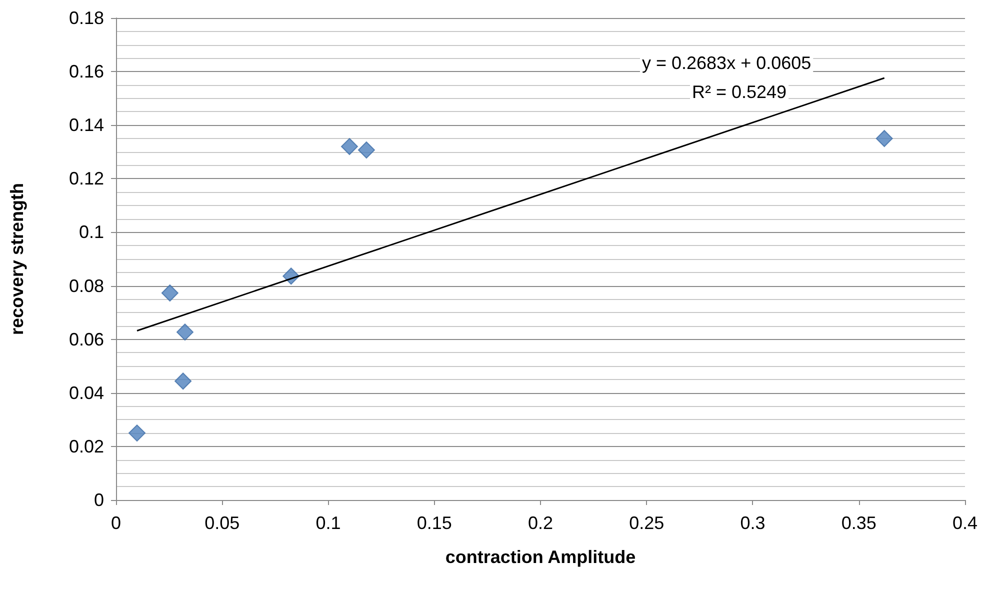  What do you see at coordinates (965, 523) in the screenshot?
I see `x-tick-label: 0.4` at bounding box center [965, 523].